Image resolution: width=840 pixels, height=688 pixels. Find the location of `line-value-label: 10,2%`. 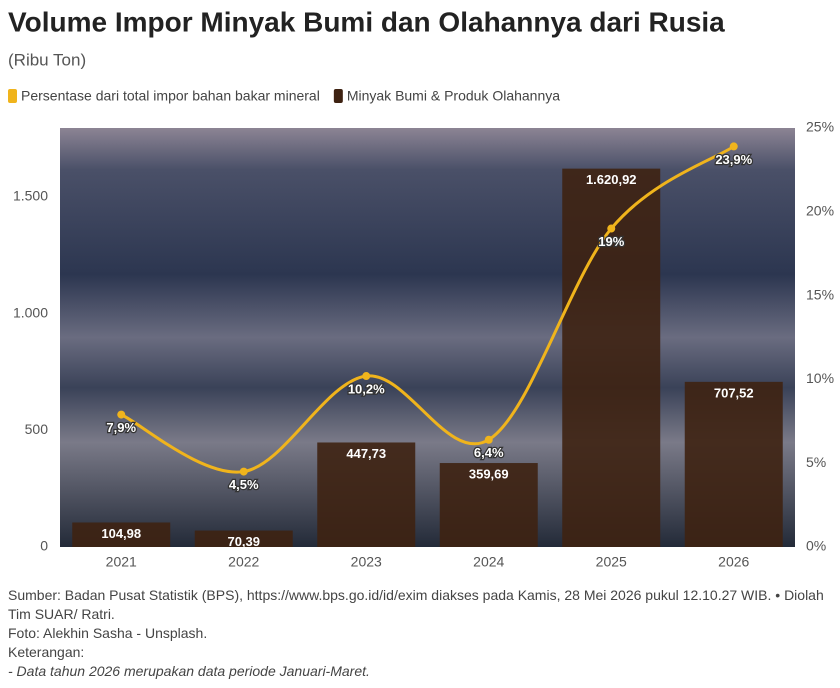

line-value-label: 10,2% is located at coordinates (366, 388).